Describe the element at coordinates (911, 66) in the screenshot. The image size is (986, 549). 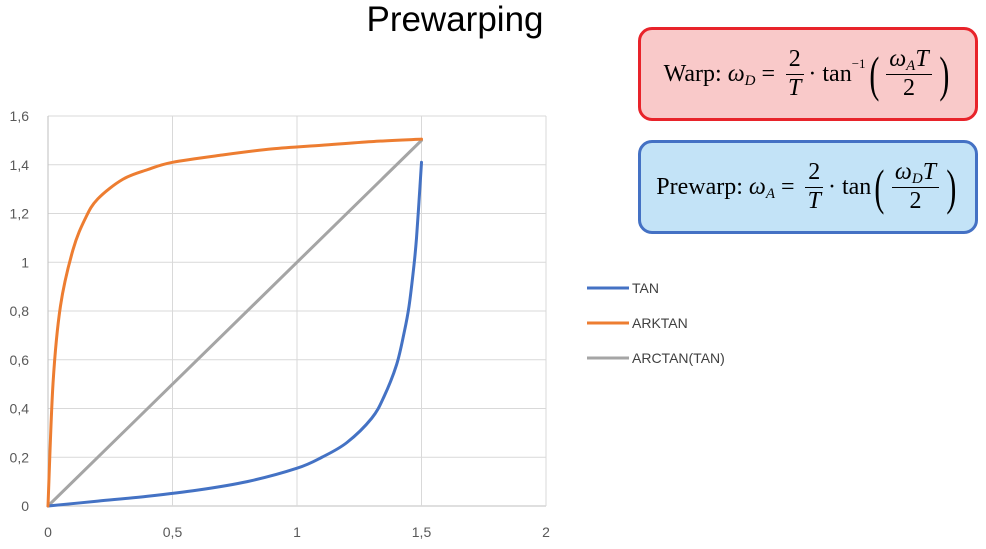
I see `warp-arg-sub: A` at that location.